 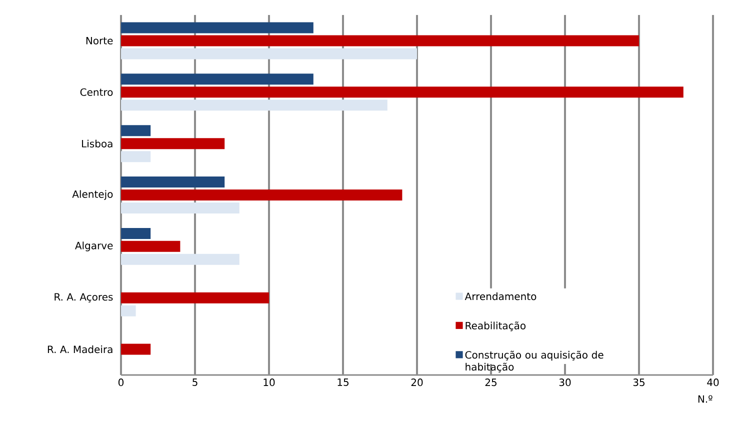 What do you see at coordinates (417, 382) in the screenshot?
I see `x-tick-label: 20` at bounding box center [417, 382].